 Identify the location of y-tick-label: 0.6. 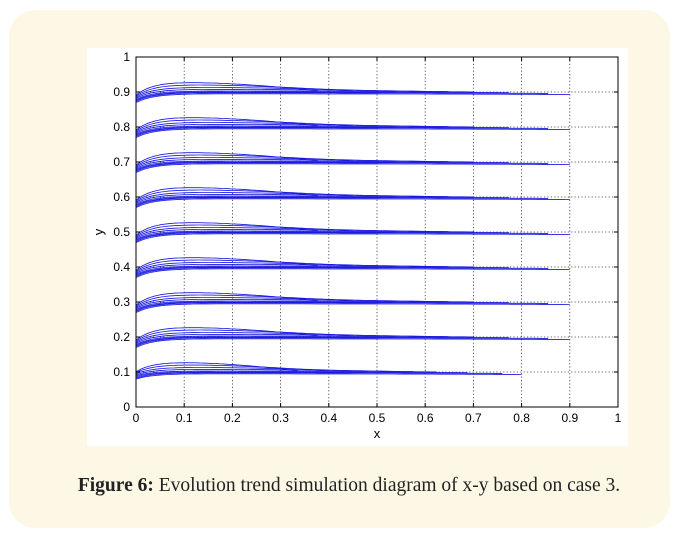
(121, 197).